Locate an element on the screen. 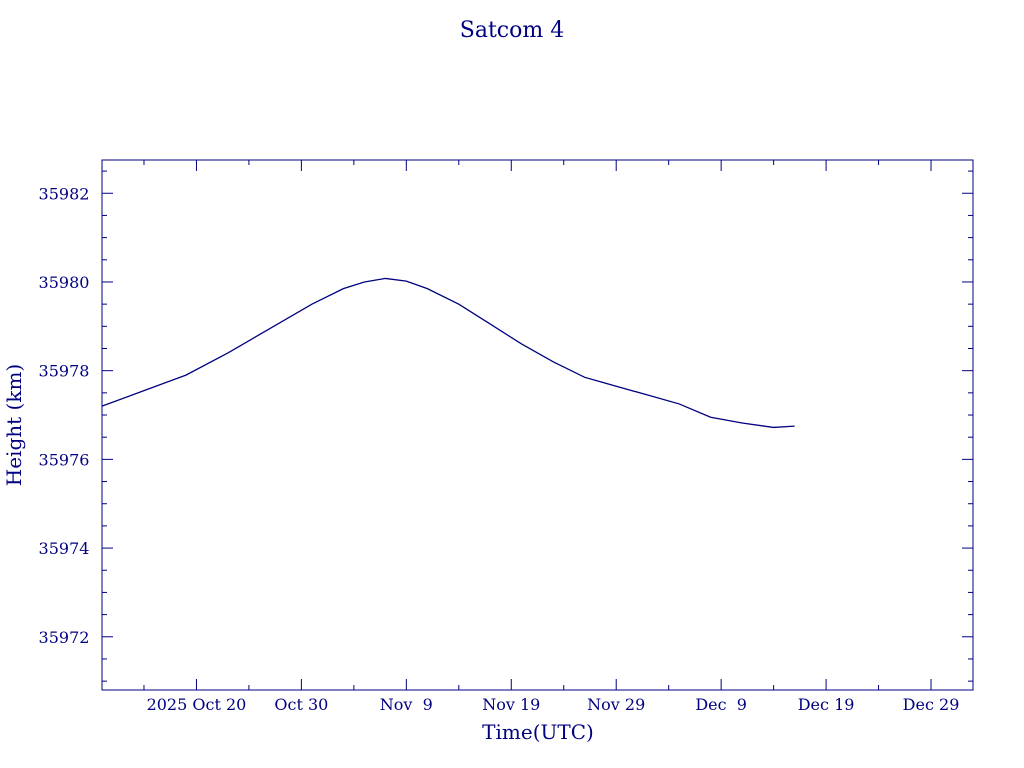 Image resolution: width=1024 pixels, height=768 pixels. y-tick-labels: 35972 35974 35976 35978 35980 35982 is located at coordinates (64, 415).